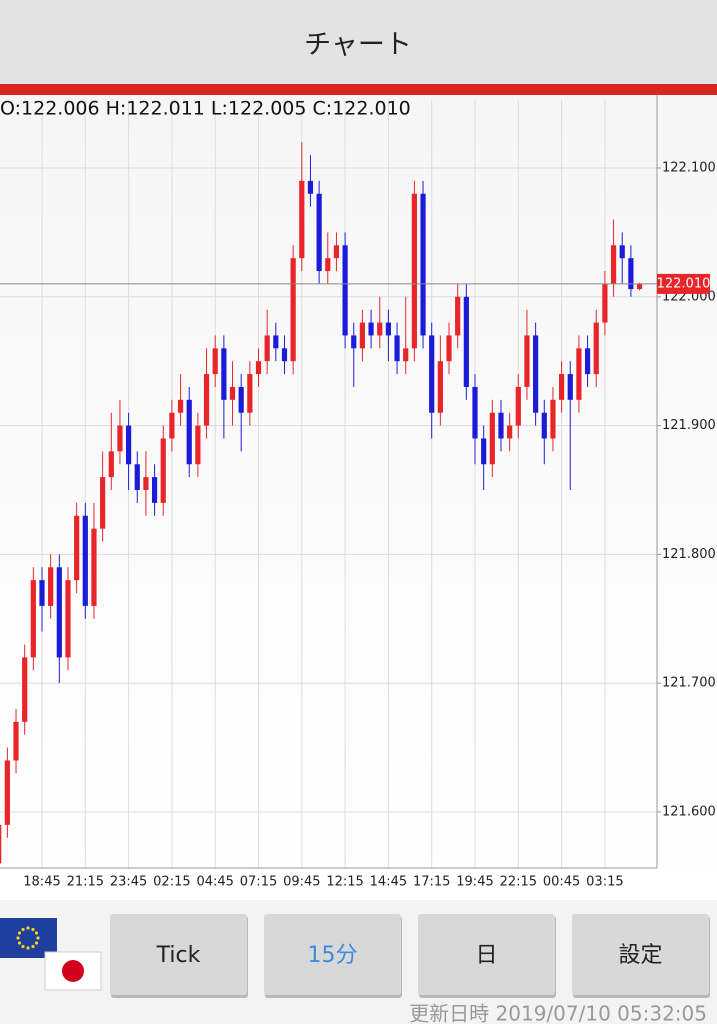 The image size is (717, 1024). What do you see at coordinates (561, 882) in the screenshot?
I see `x-tick-label: 00:45` at bounding box center [561, 882].